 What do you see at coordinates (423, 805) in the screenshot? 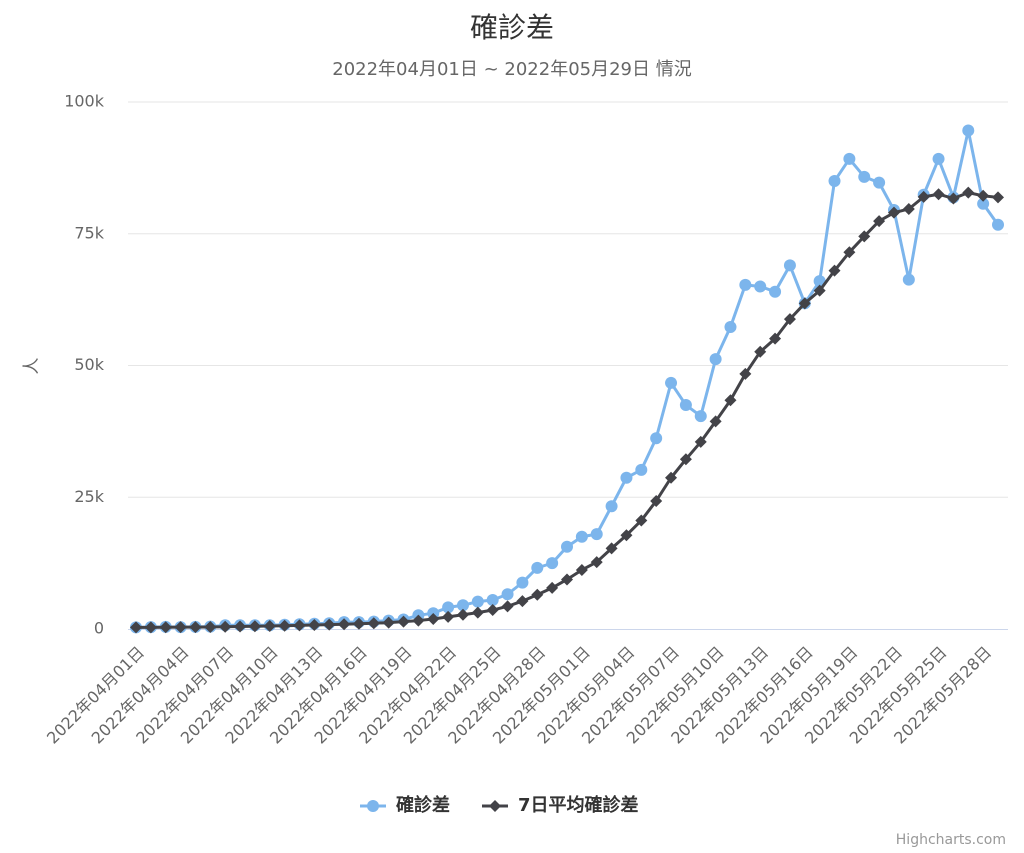
I see `legend-label: 確診差` at bounding box center [423, 805].